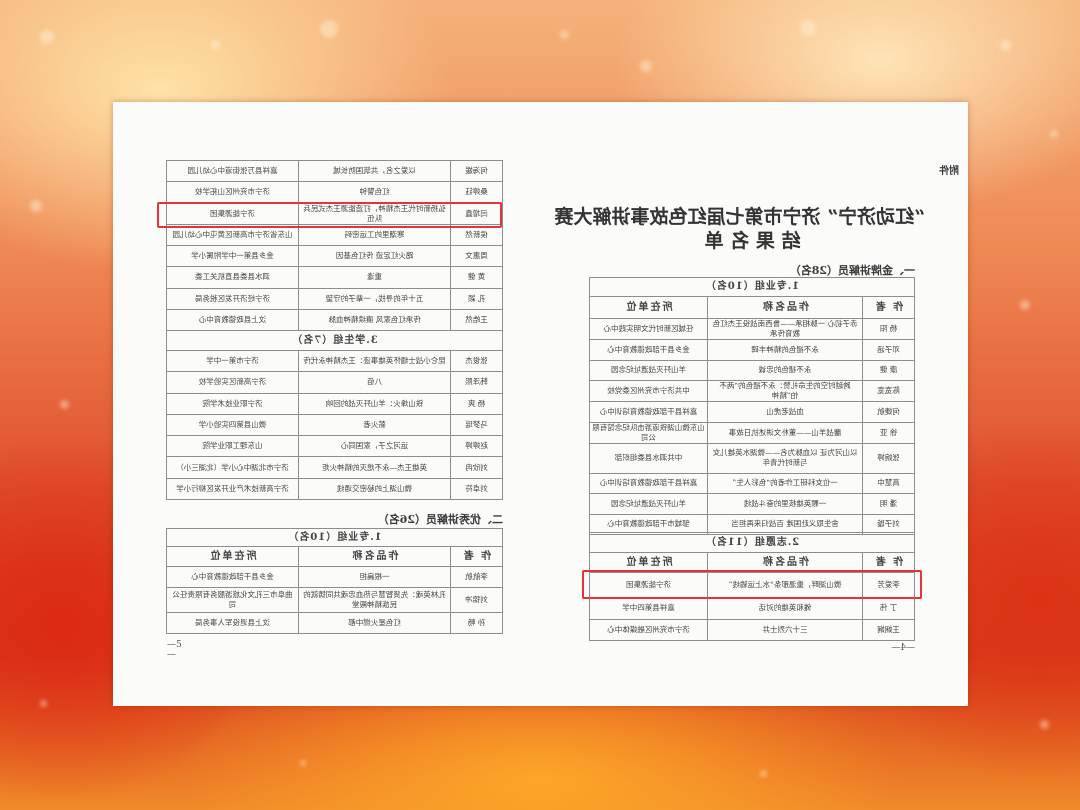 The image size is (1080, 810). Describe the element at coordinates (888, 329) in the screenshot. I see `author-cell: 杨 阳` at that location.